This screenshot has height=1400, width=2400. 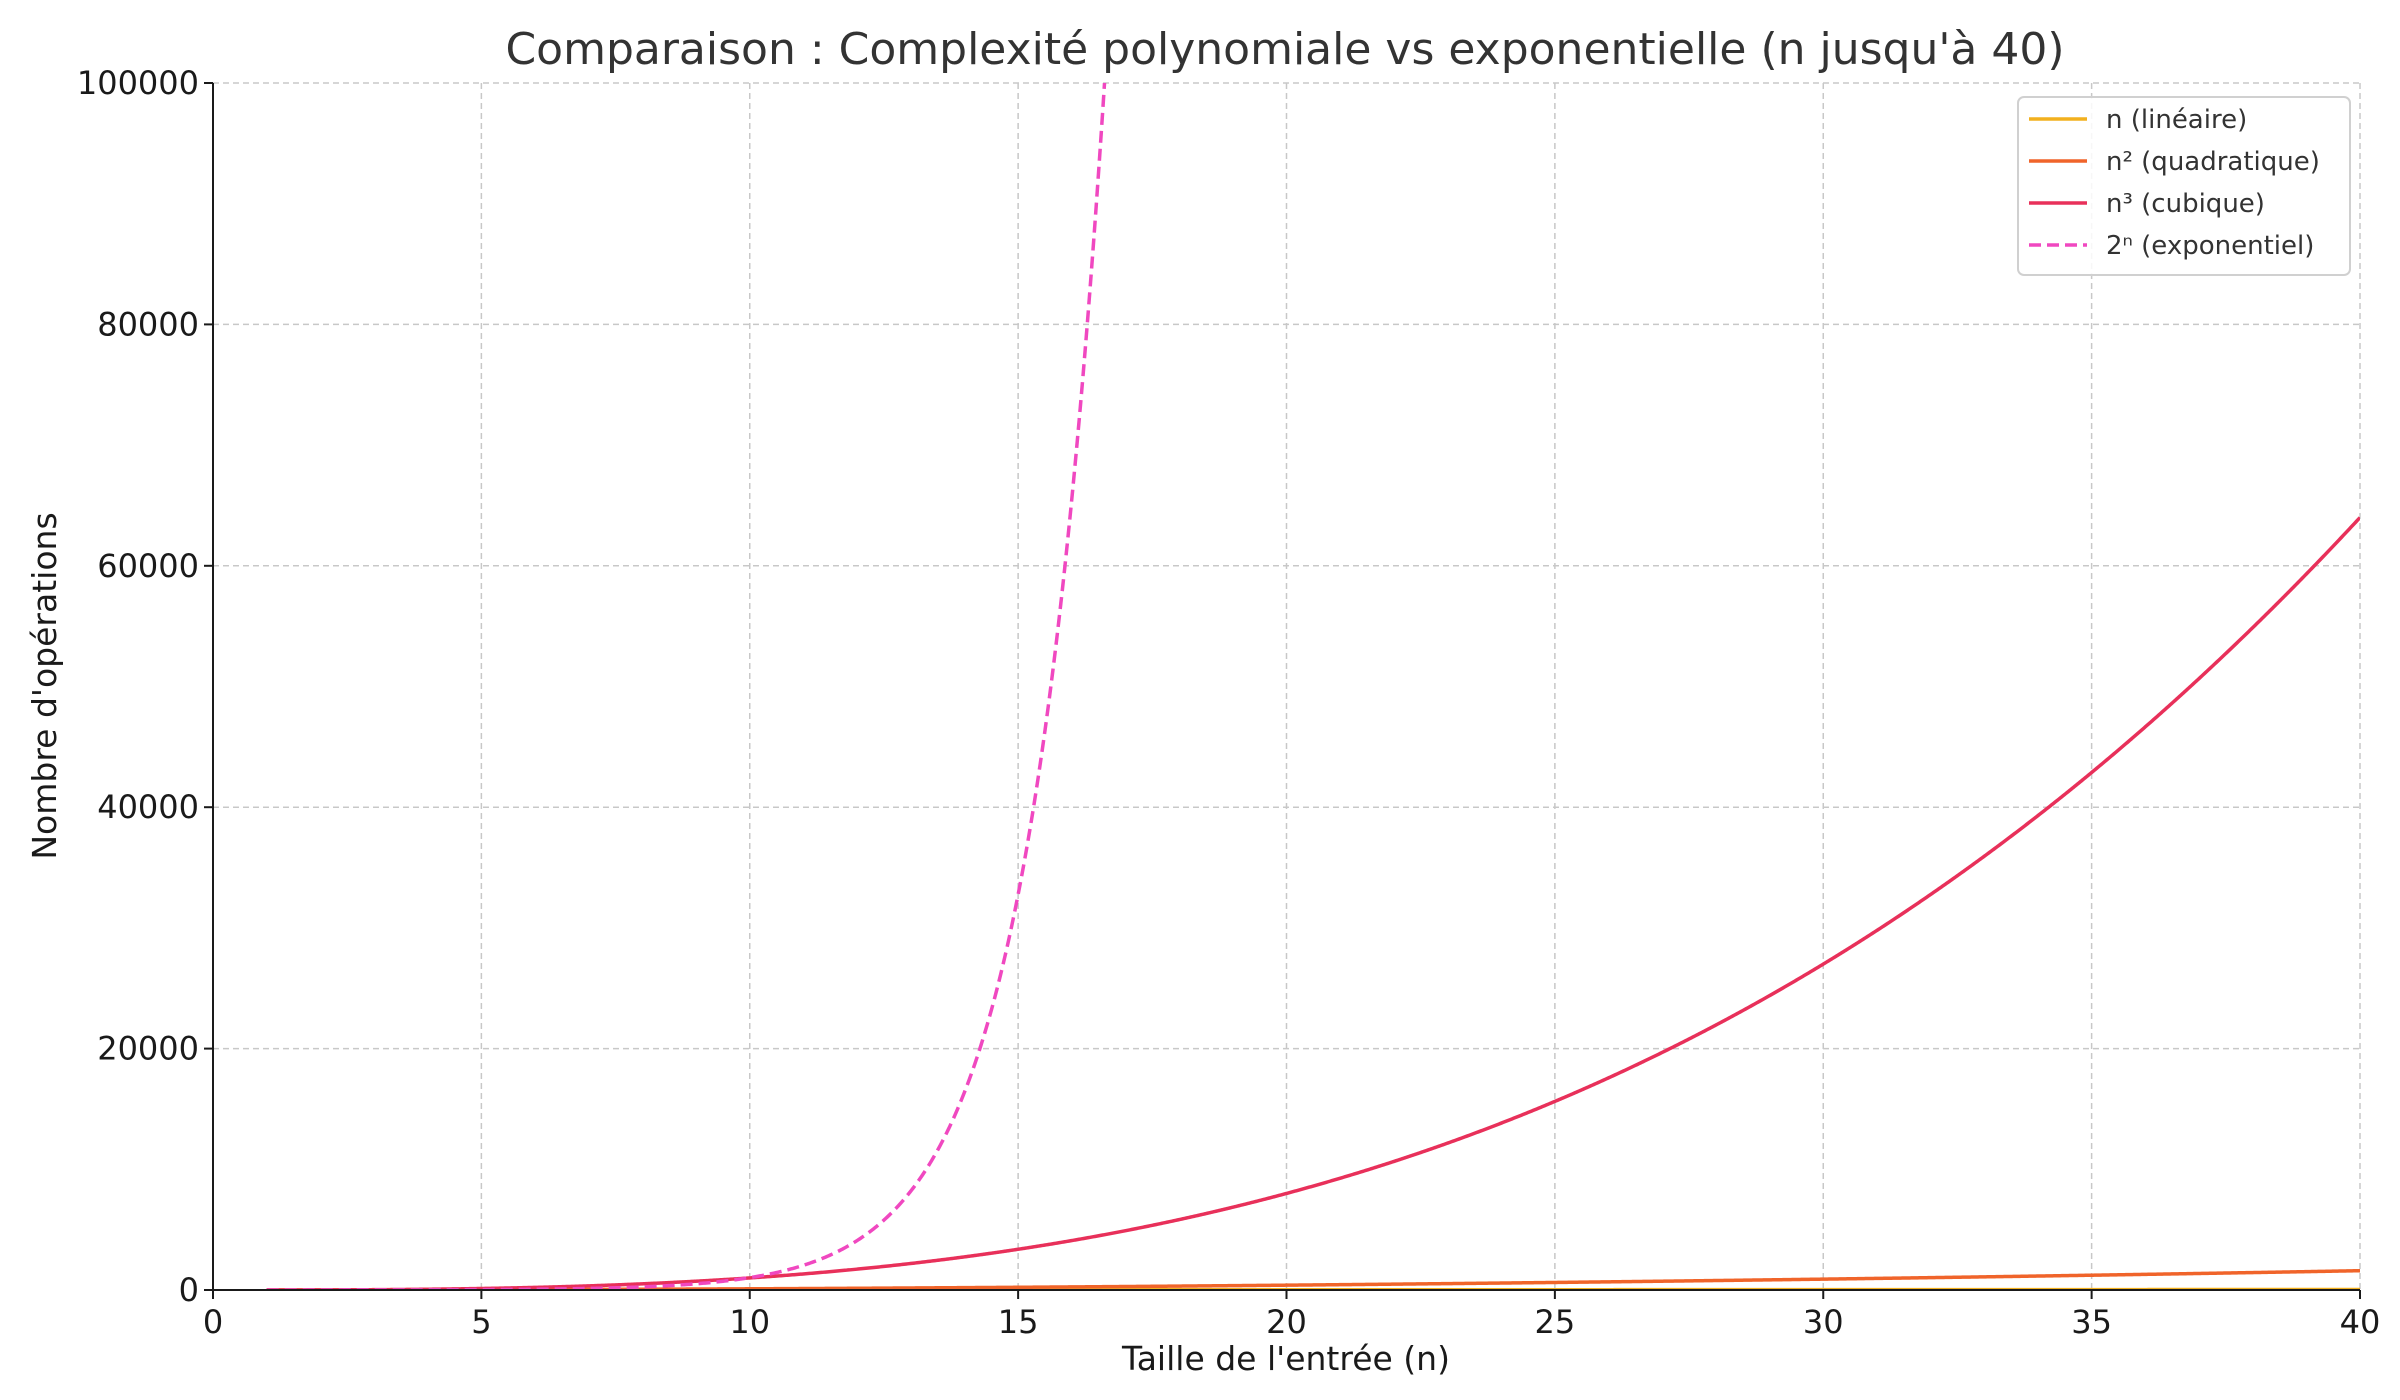 I want to click on x-tick-label: 25, so click(x=1555, y=1322).